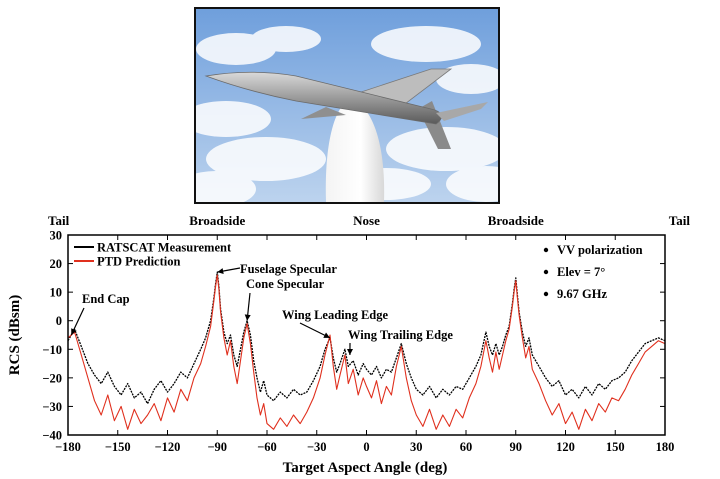 Image resolution: width=720 pixels, height=479 pixels. I want to click on x-tick-label: −30, so click(317, 447).